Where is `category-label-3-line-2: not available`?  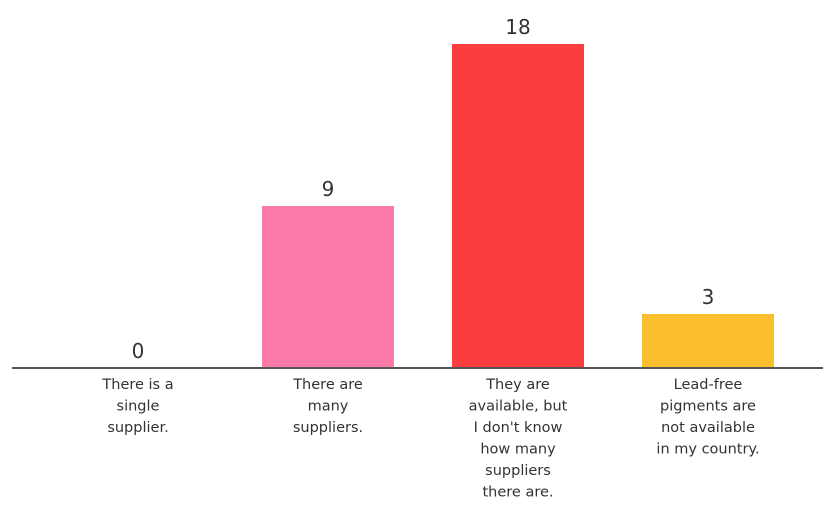 category-label-3-line-2: not available is located at coordinates (708, 428).